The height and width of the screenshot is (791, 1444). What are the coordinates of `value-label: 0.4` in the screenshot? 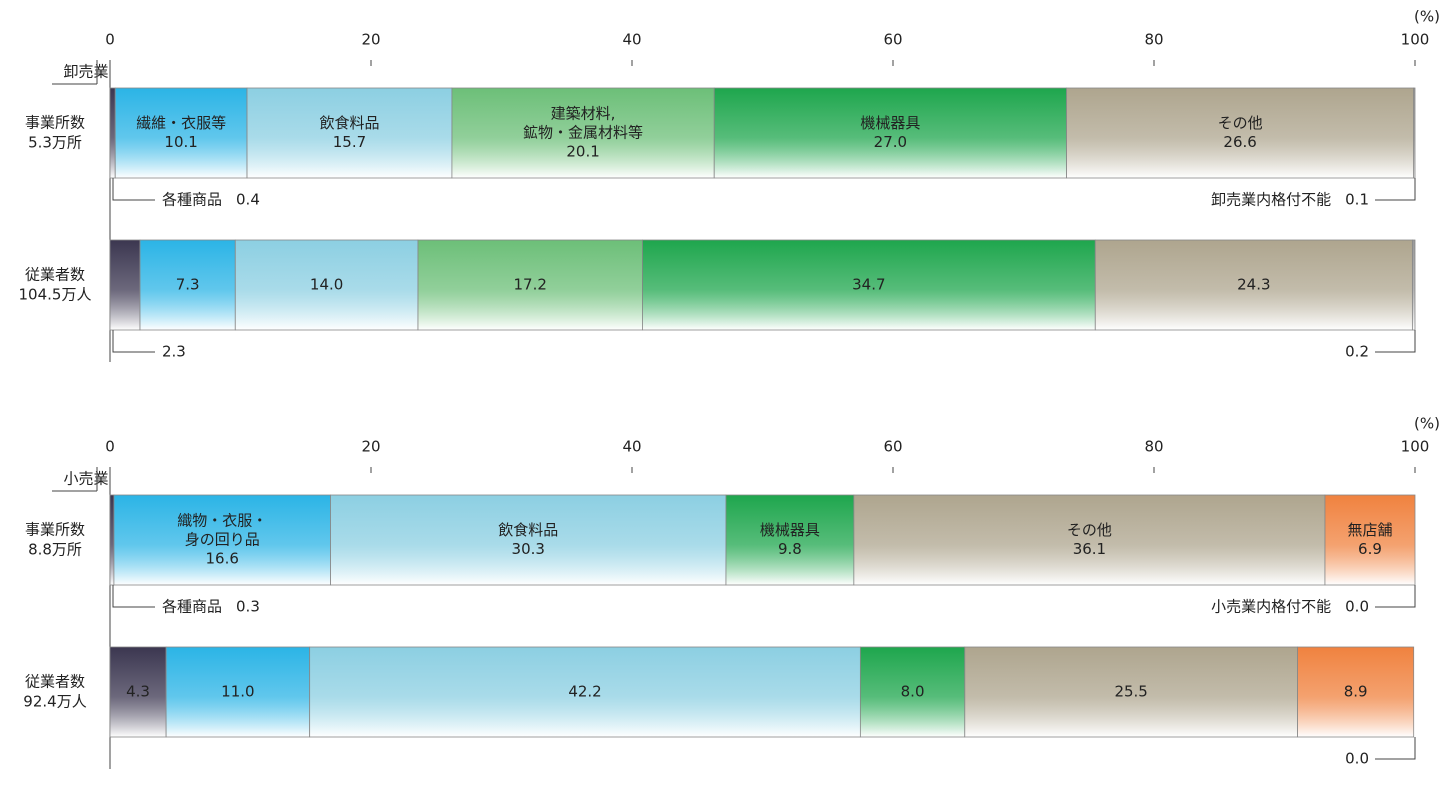 It's located at (248, 200).